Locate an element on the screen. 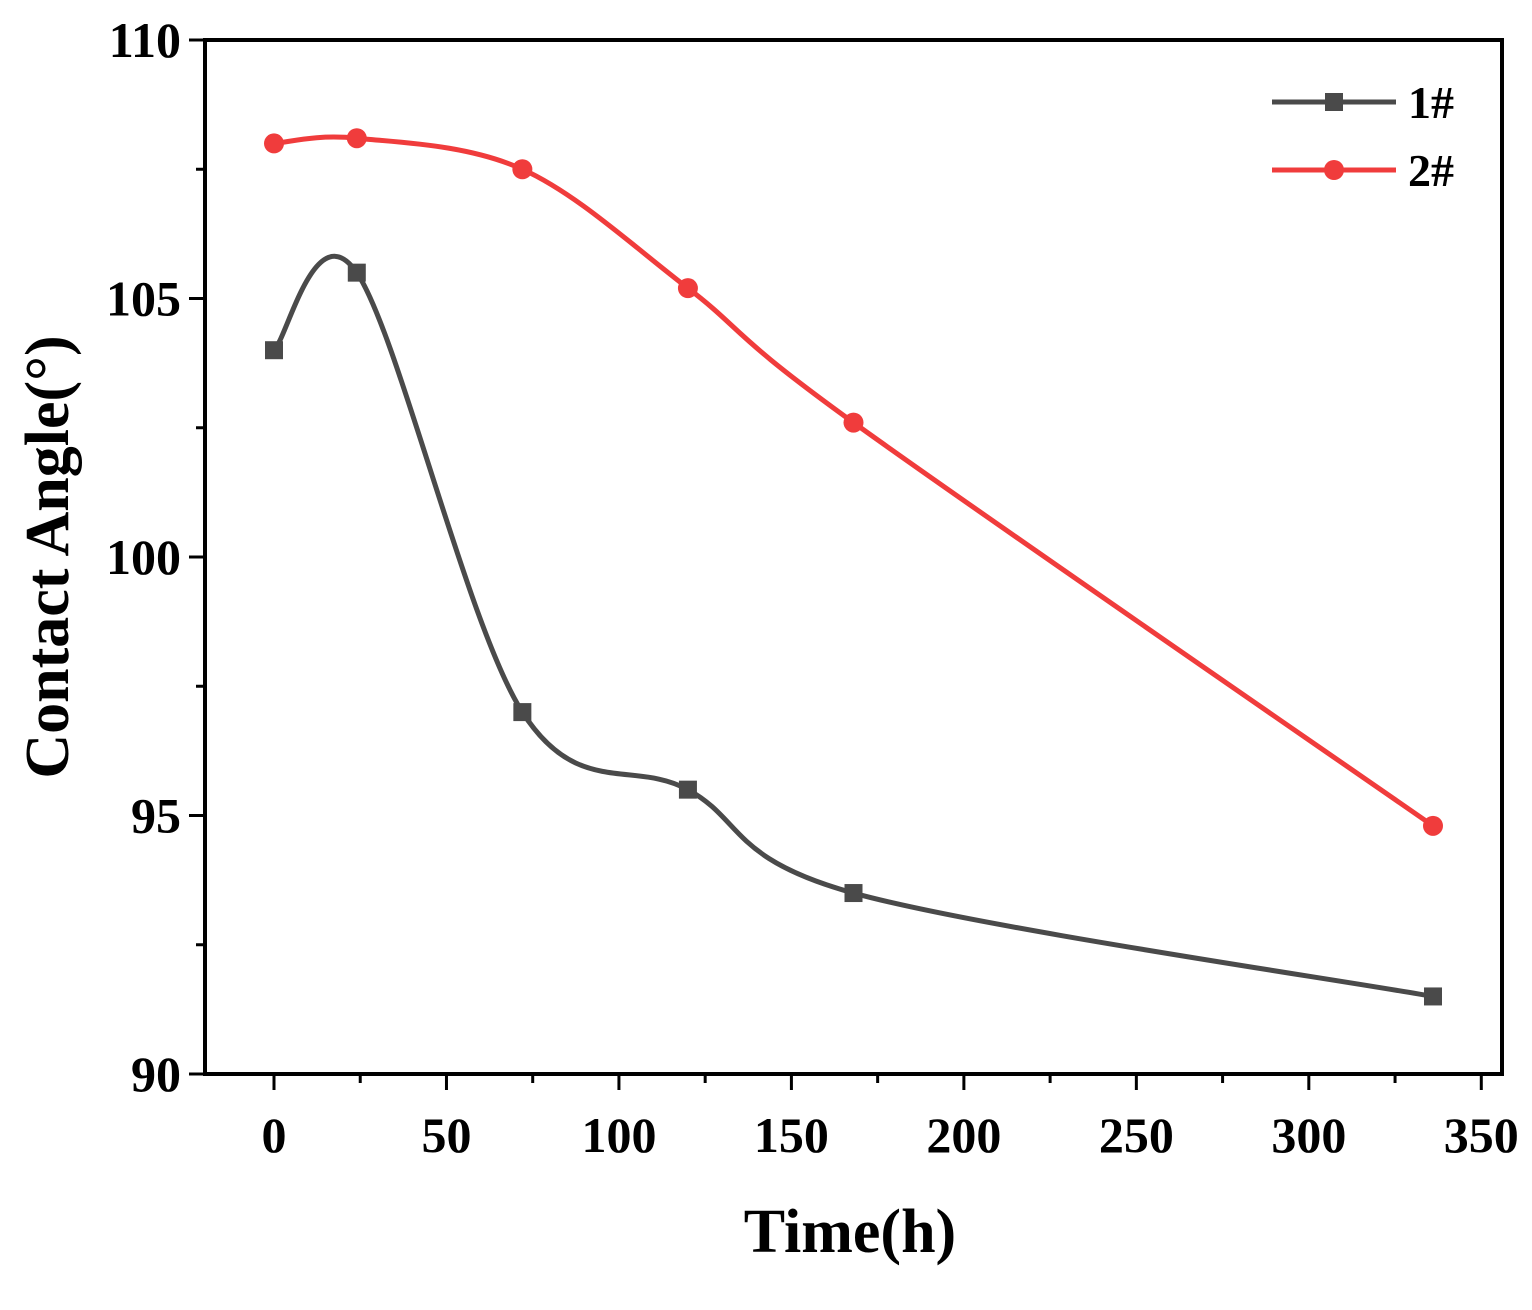 The image size is (1532, 1310). y-axis-ticks: 90 95 100 105 110 is located at coordinates (155, 557).